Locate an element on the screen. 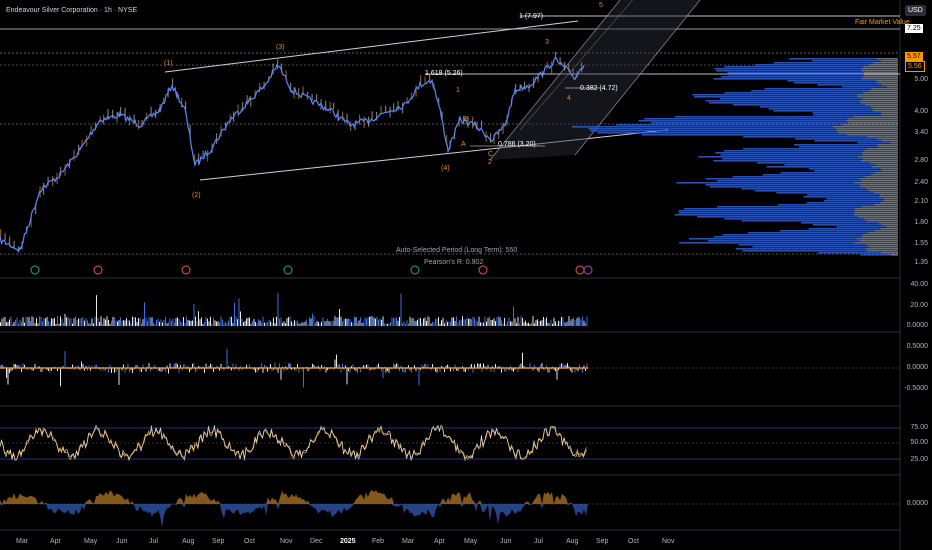 The height and width of the screenshot is (550, 932). fib-0786-label: 0.786 (3.20) is located at coordinates (517, 144).